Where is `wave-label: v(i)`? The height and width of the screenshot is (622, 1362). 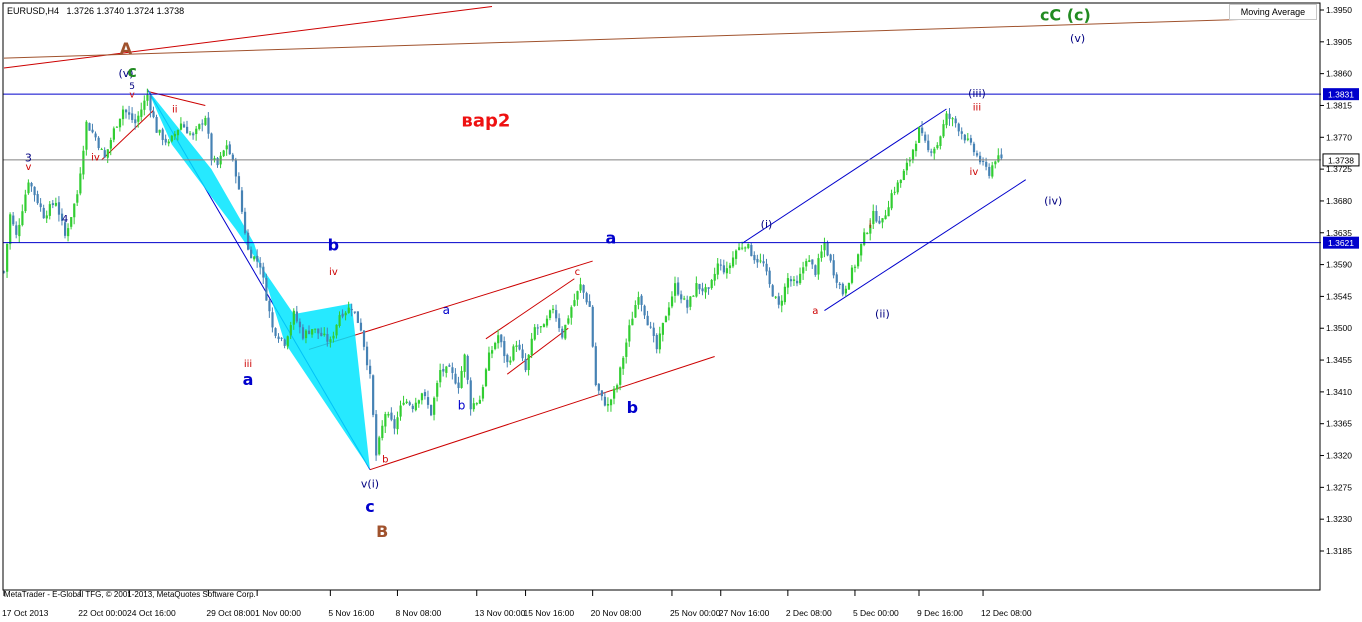
wave-label: v(i) is located at coordinates (370, 483).